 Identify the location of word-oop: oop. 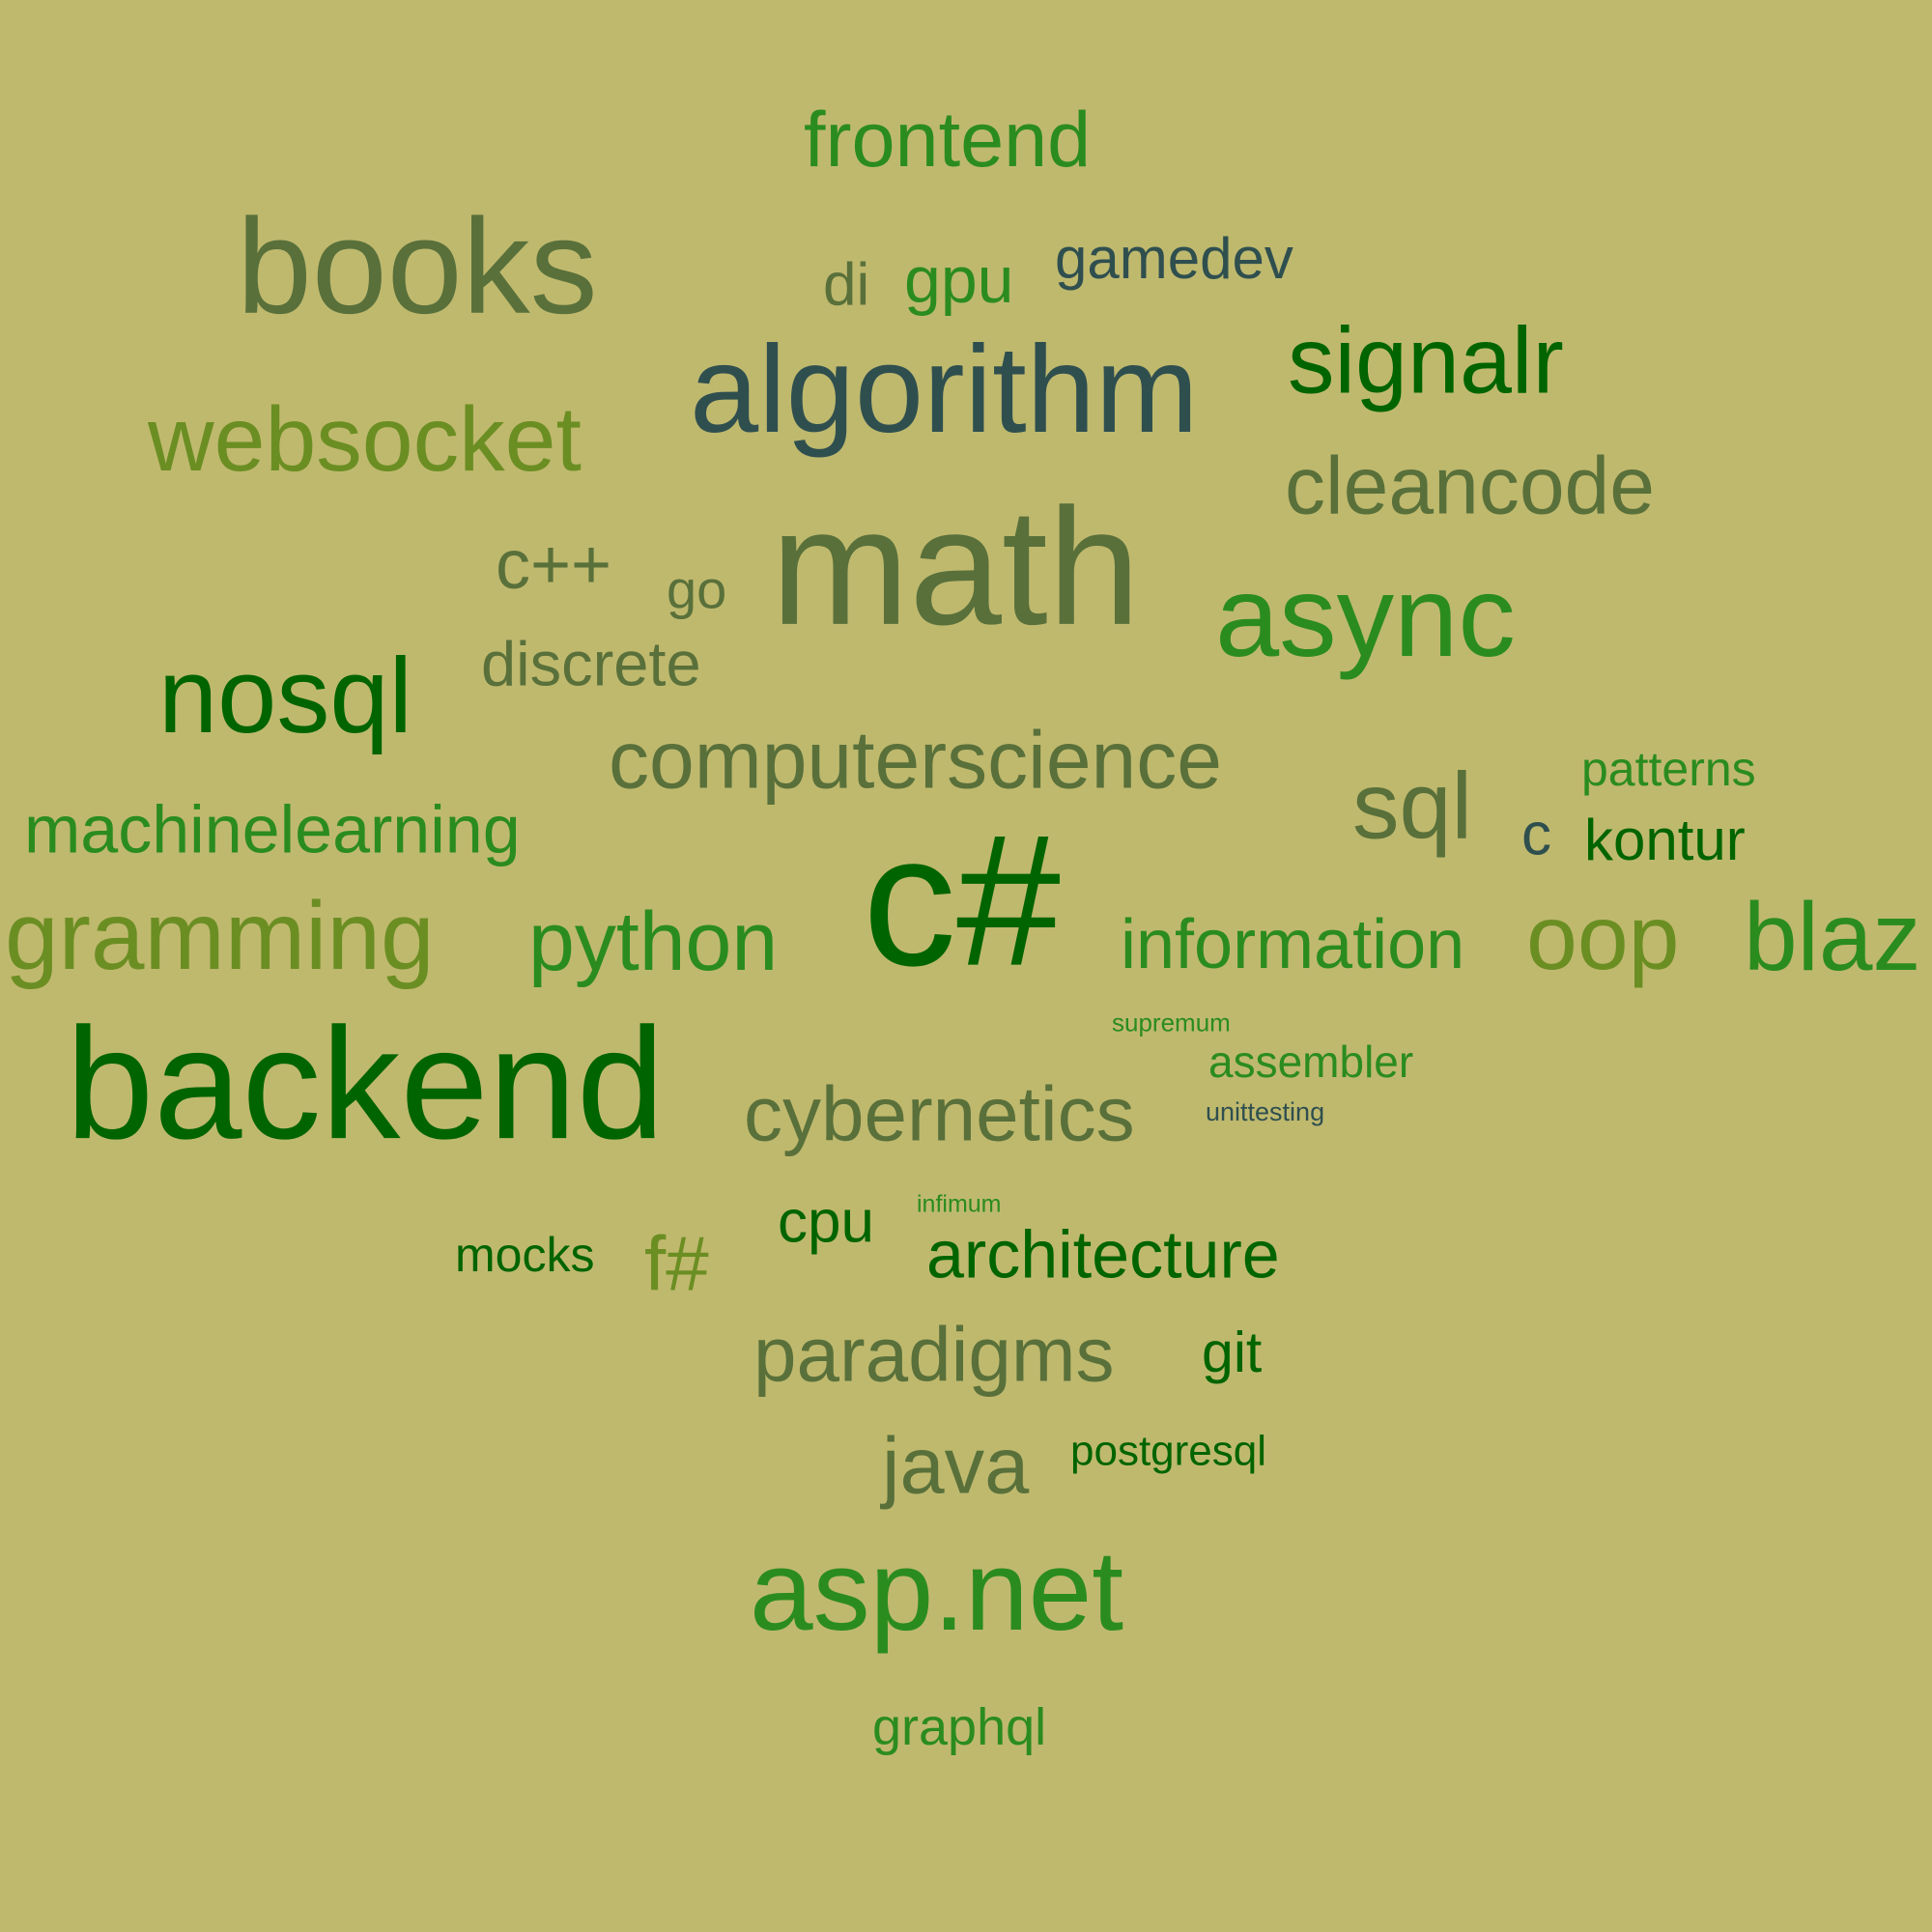
(1603, 937).